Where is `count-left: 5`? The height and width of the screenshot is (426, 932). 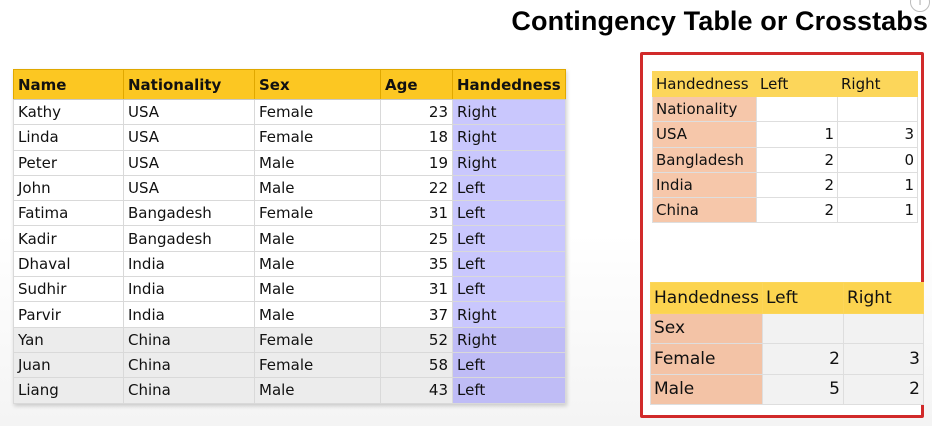 count-left: 5 is located at coordinates (802, 389).